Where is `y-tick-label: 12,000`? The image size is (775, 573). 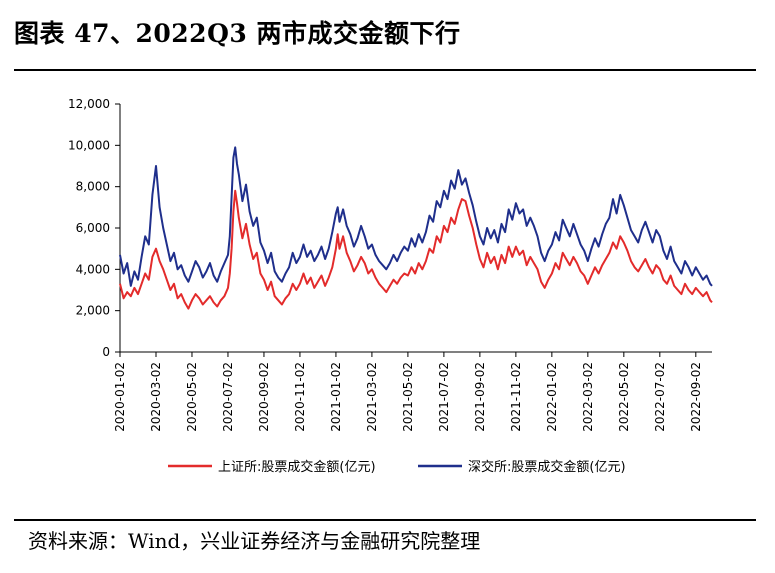
y-tick-label: 12,000 is located at coordinates (89, 104).